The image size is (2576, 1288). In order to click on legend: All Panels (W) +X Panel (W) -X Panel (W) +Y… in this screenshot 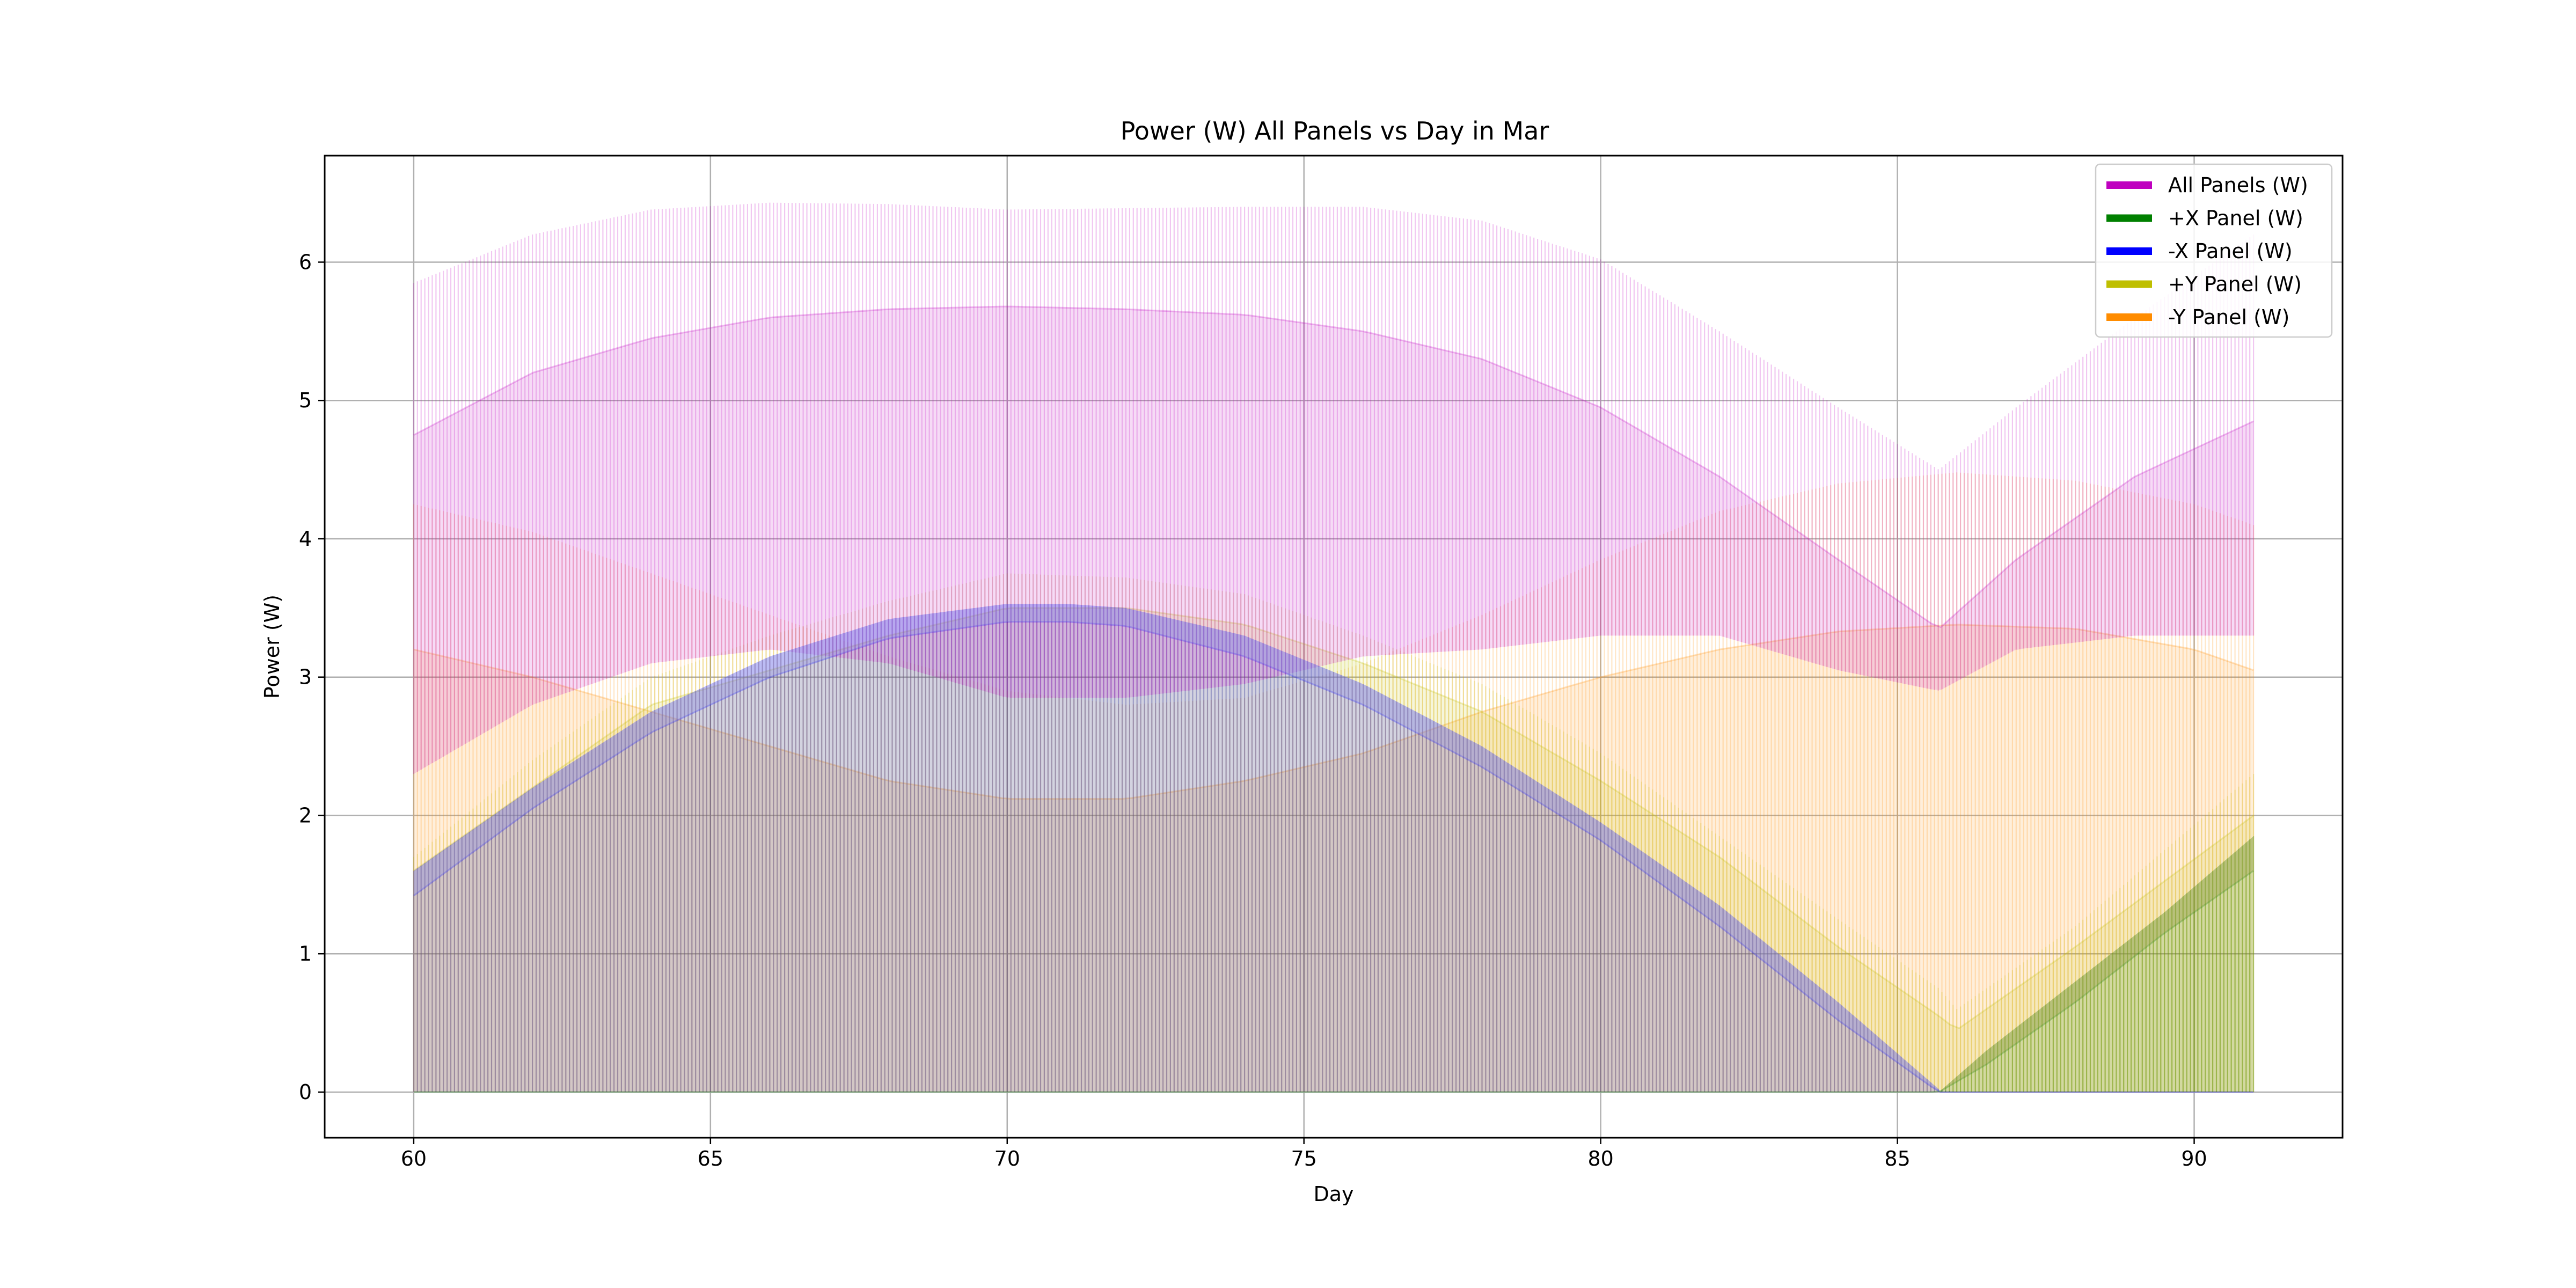, I will do `click(2214, 250)`.